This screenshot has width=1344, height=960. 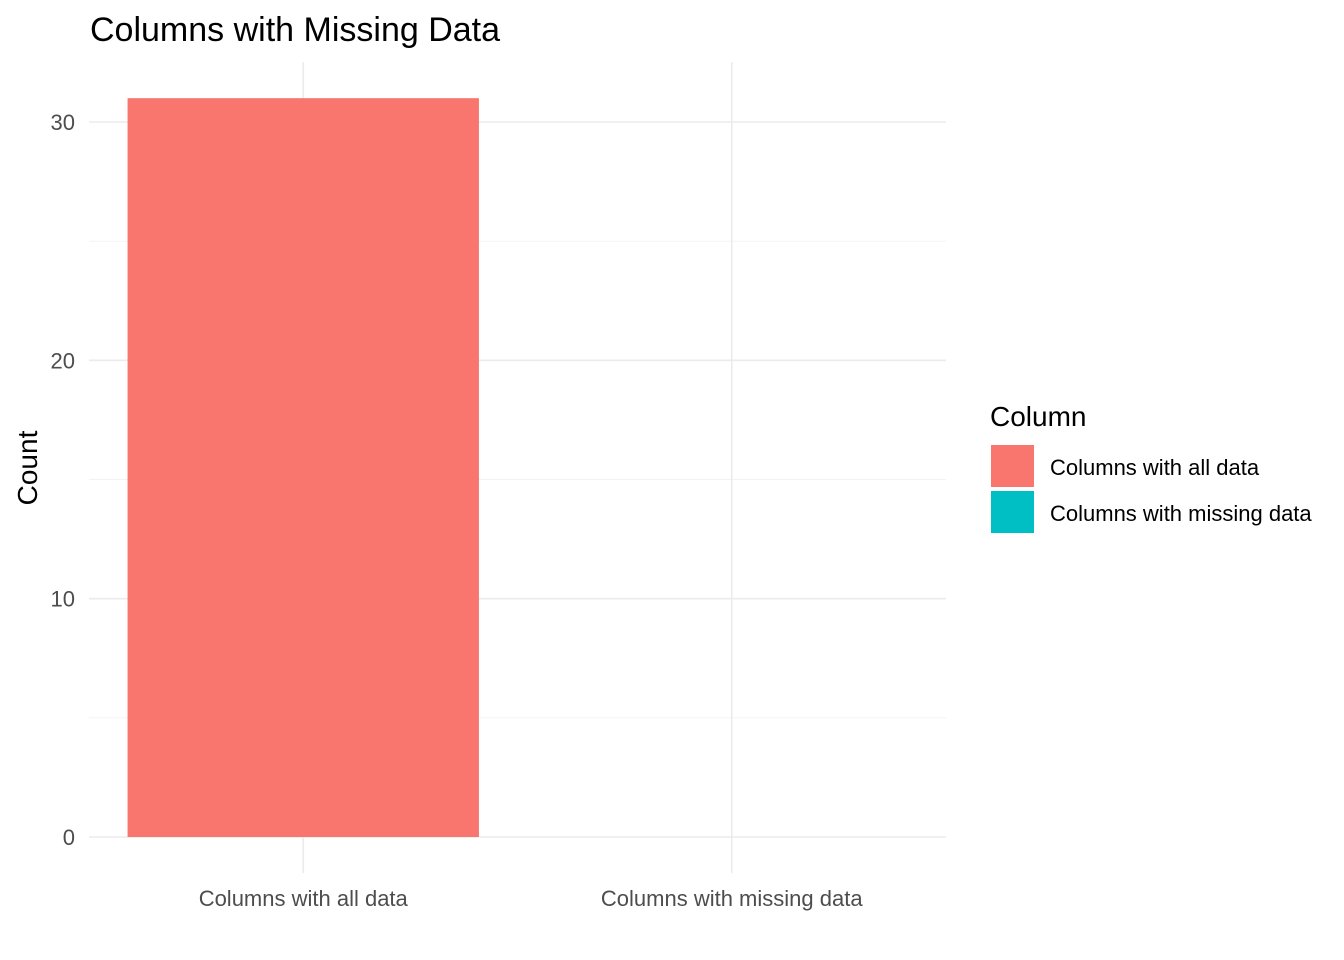 What do you see at coordinates (732, 898) in the screenshot?
I see `x-tick-label: Columns with missing data` at bounding box center [732, 898].